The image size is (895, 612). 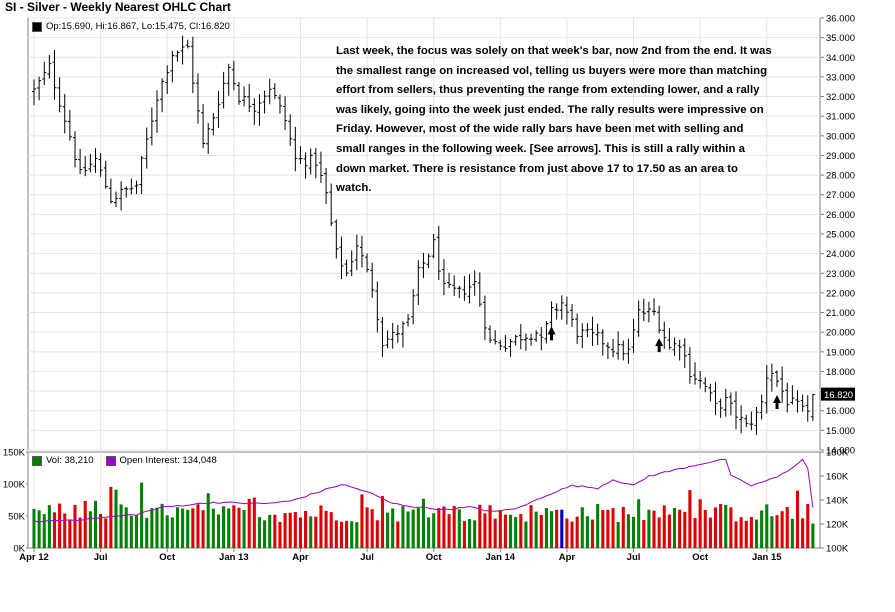 I want to click on price-tick-label: 21.000, so click(x=840, y=313).